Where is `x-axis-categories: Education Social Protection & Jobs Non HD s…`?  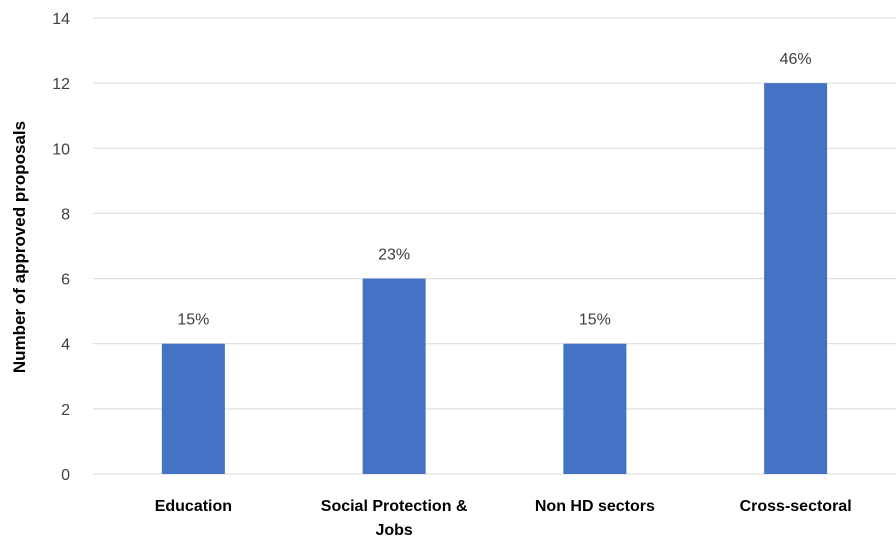
x-axis-categories: Education Social Protection & Jobs Non HD s… is located at coordinates (503, 518).